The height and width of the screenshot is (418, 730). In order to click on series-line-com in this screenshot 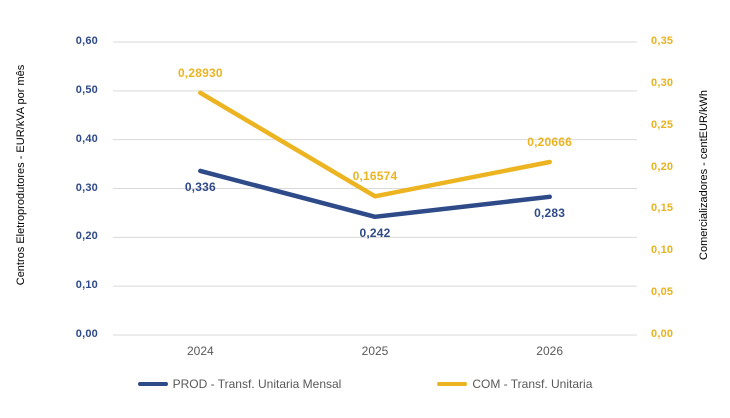, I will do `click(375, 144)`.